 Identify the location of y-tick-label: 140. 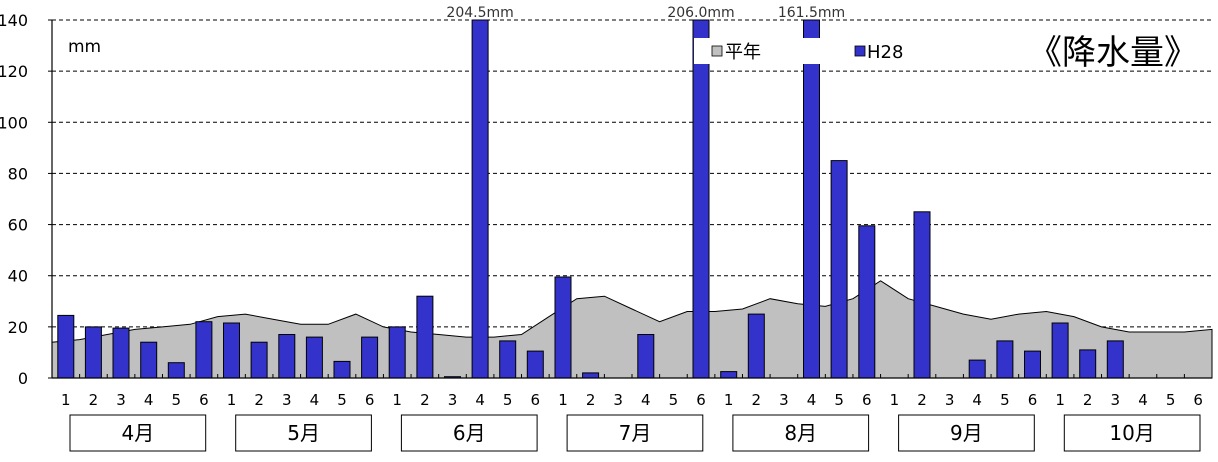
(14, 20).